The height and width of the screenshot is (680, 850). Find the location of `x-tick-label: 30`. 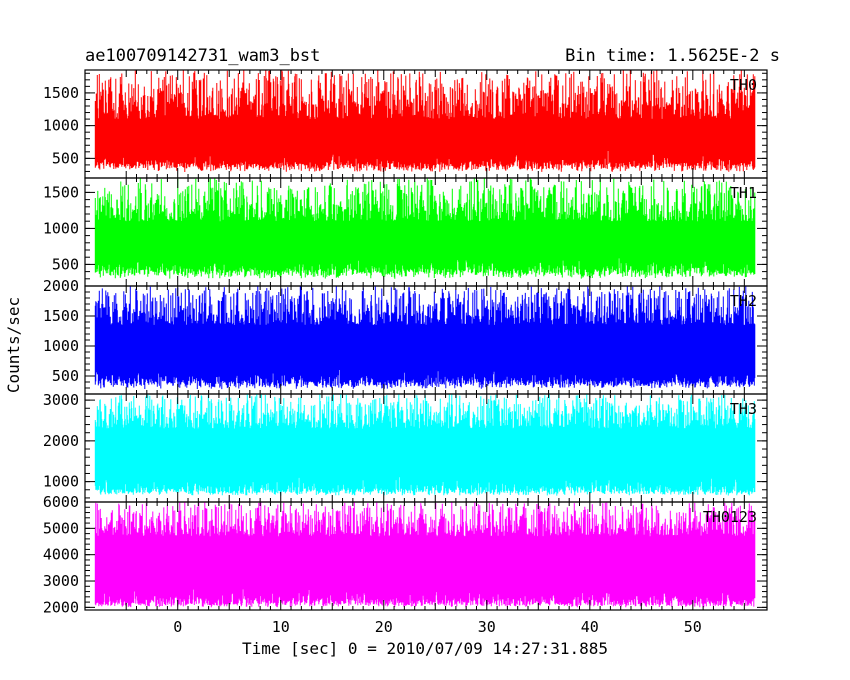

x-tick-label: 30 is located at coordinates (487, 627).